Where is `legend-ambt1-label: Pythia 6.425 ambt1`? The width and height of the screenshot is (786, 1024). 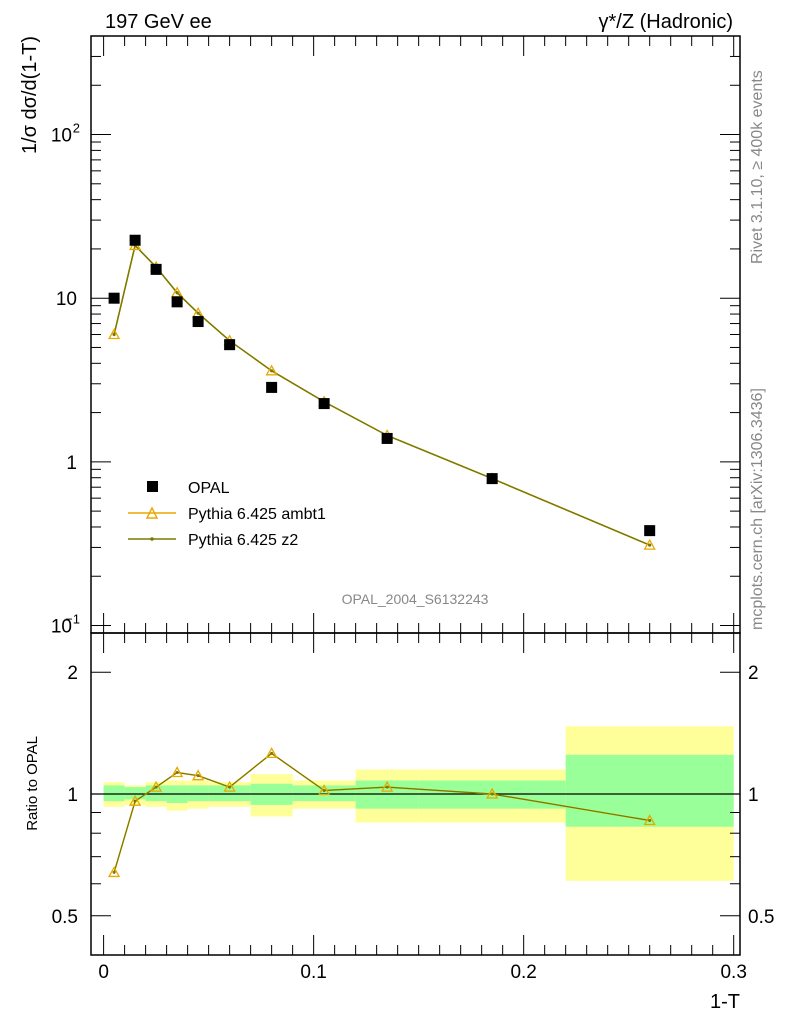
legend-ambt1-label: Pythia 6.425 ambt1 is located at coordinates (257, 514).